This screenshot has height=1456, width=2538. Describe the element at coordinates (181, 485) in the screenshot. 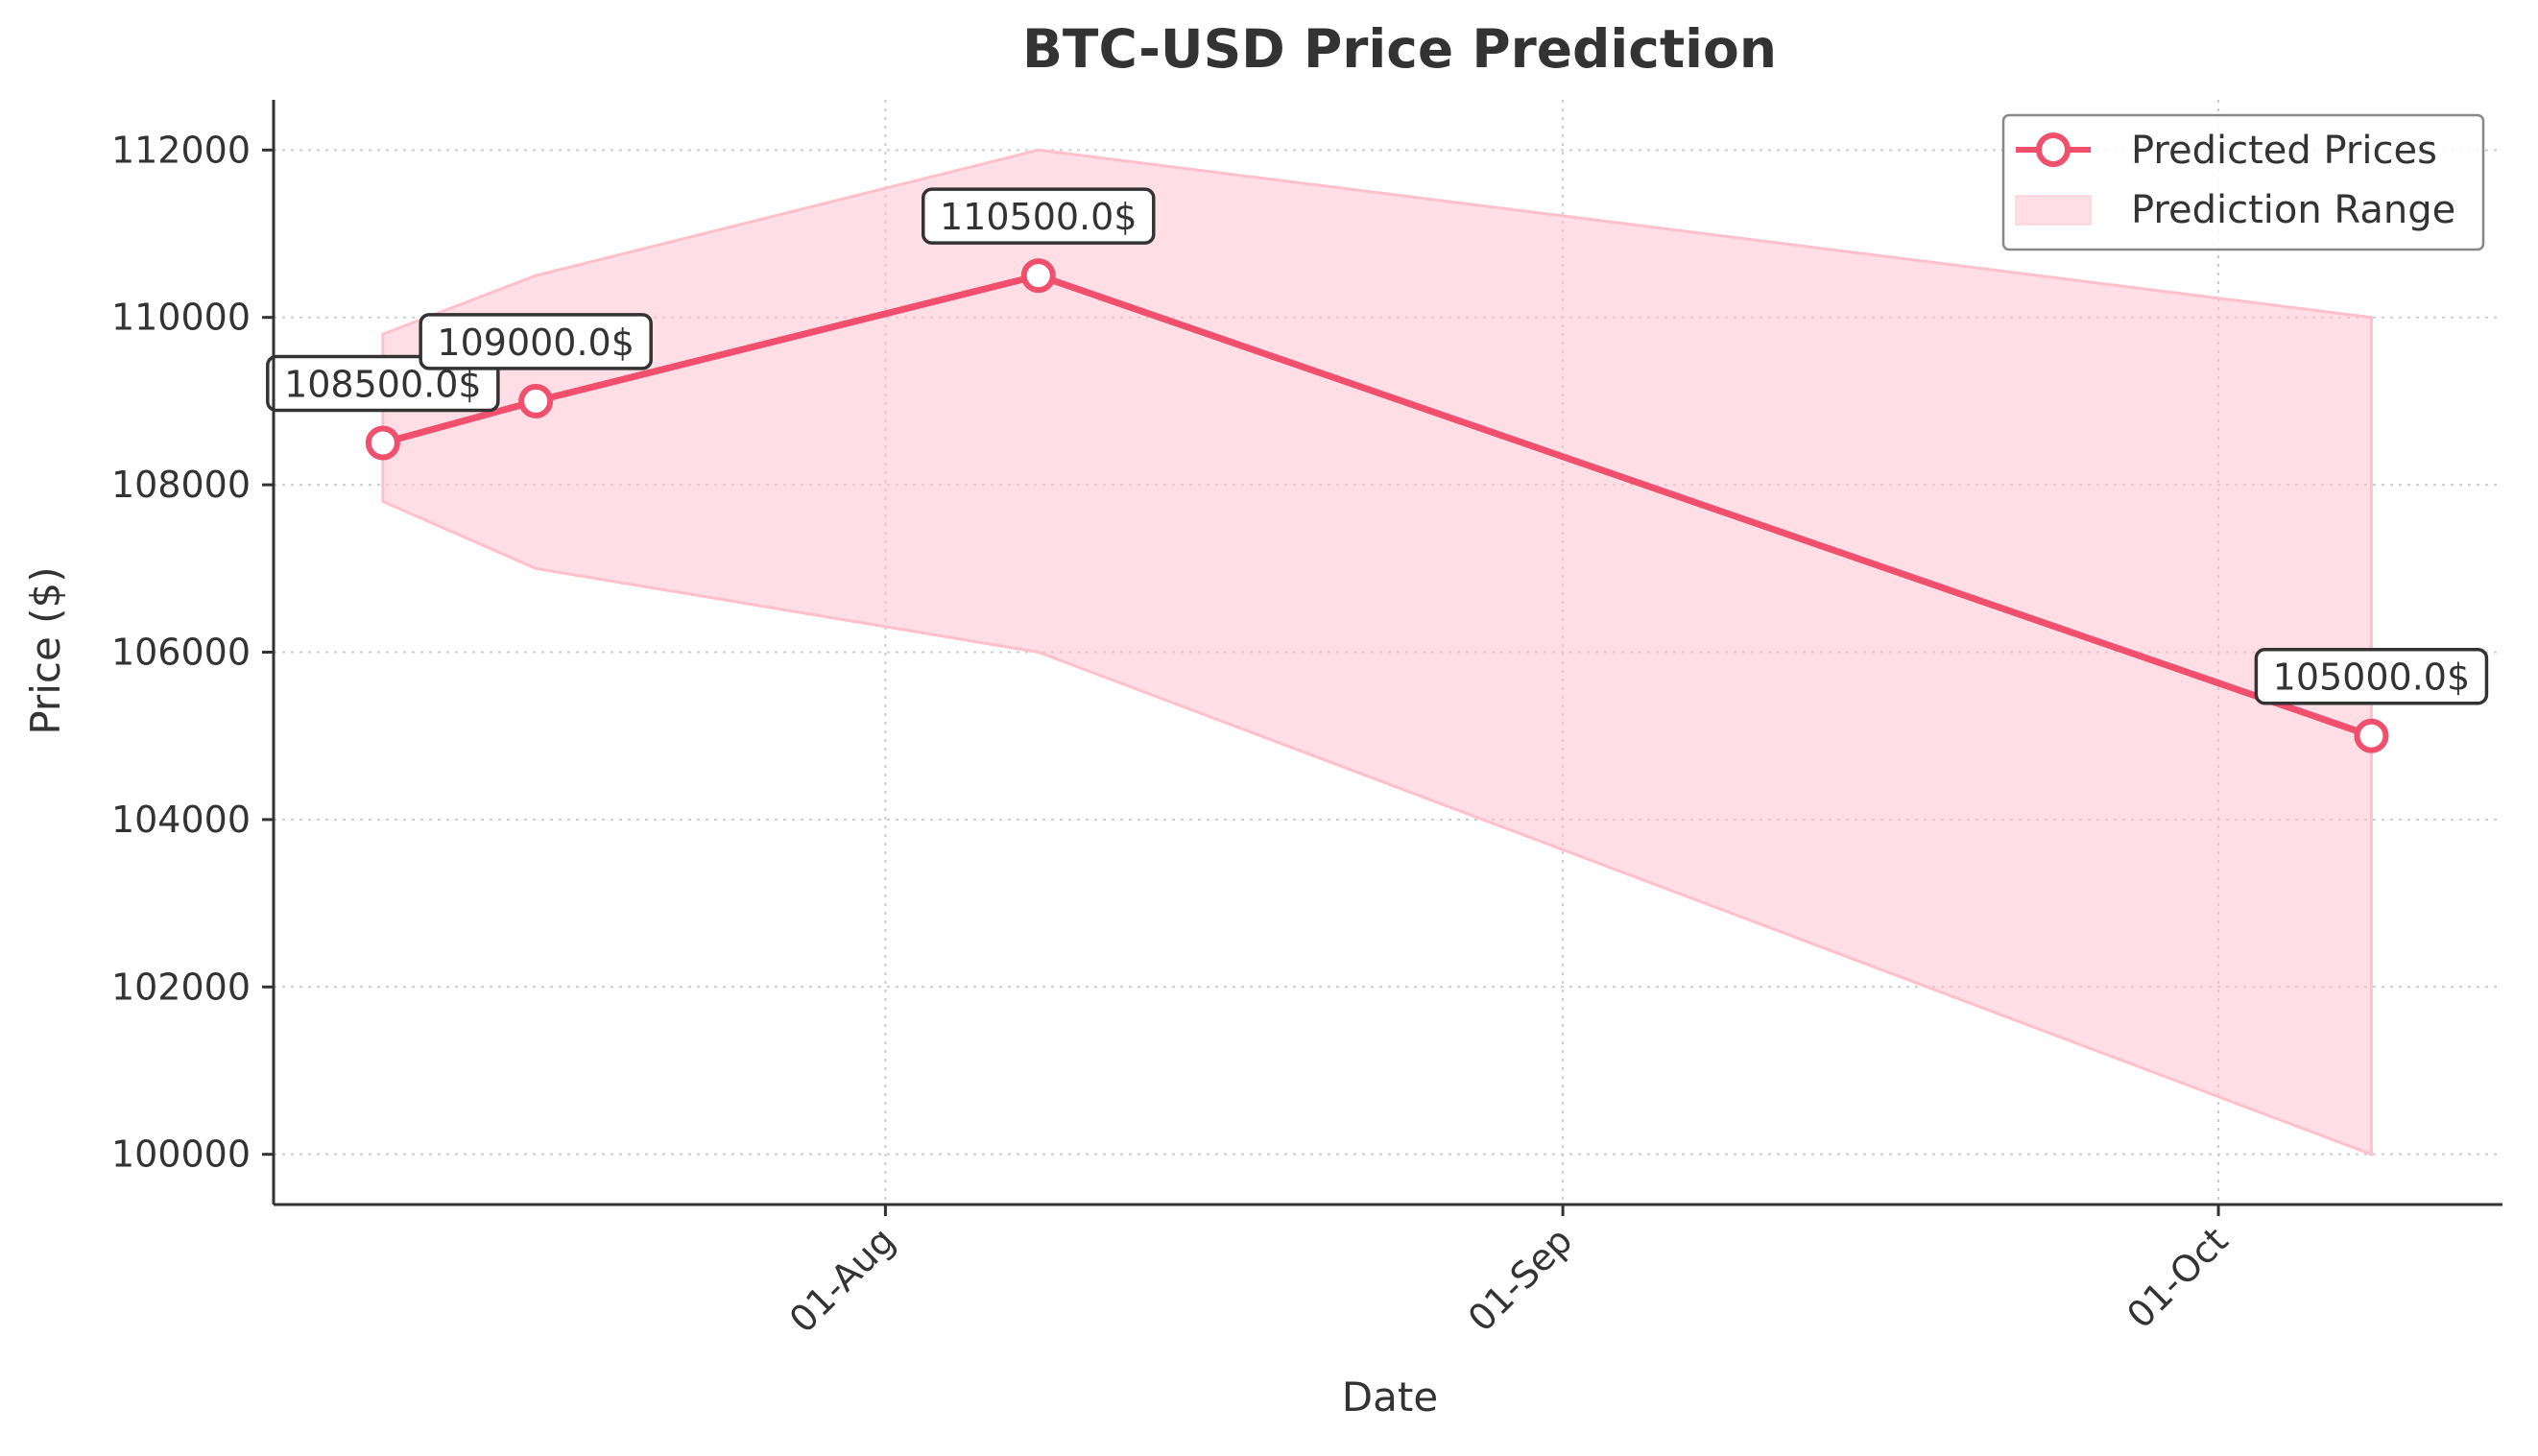

I see `y-tick-label: 108000` at that location.